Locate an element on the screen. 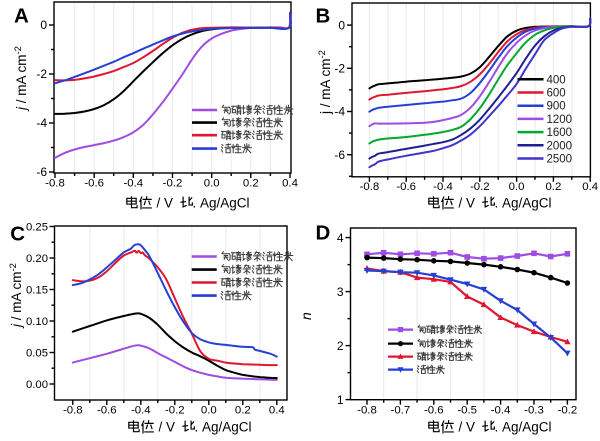 This screenshot has height=441, width=600. svg-text: 0.20 is located at coordinates (37, 259).